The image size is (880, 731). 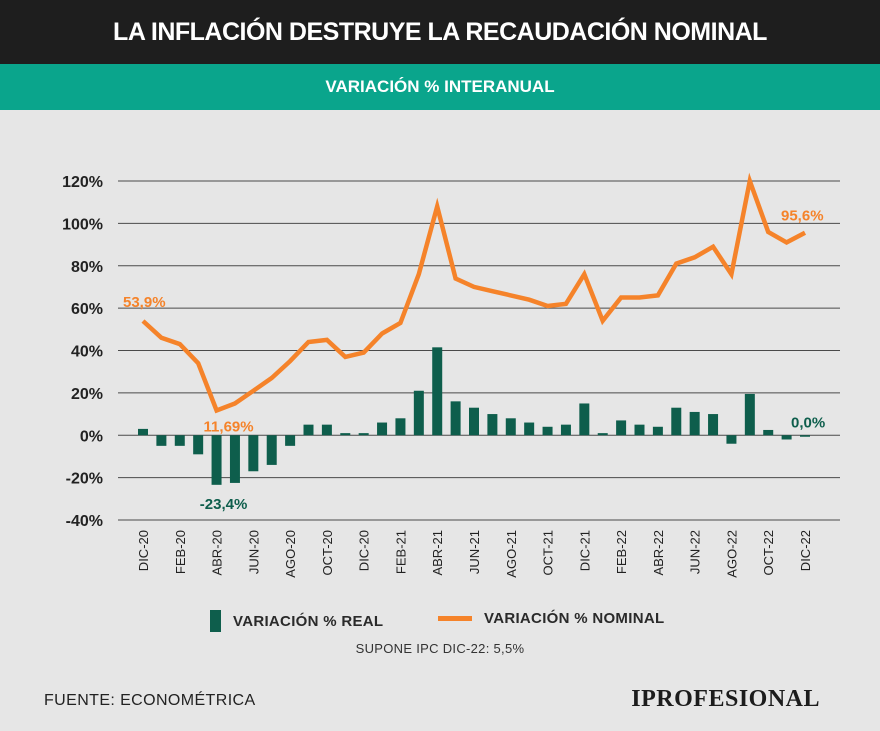 I want to click on chart-subtitle: VARIACIÓN % INTERANUAL, so click(x=440, y=87).